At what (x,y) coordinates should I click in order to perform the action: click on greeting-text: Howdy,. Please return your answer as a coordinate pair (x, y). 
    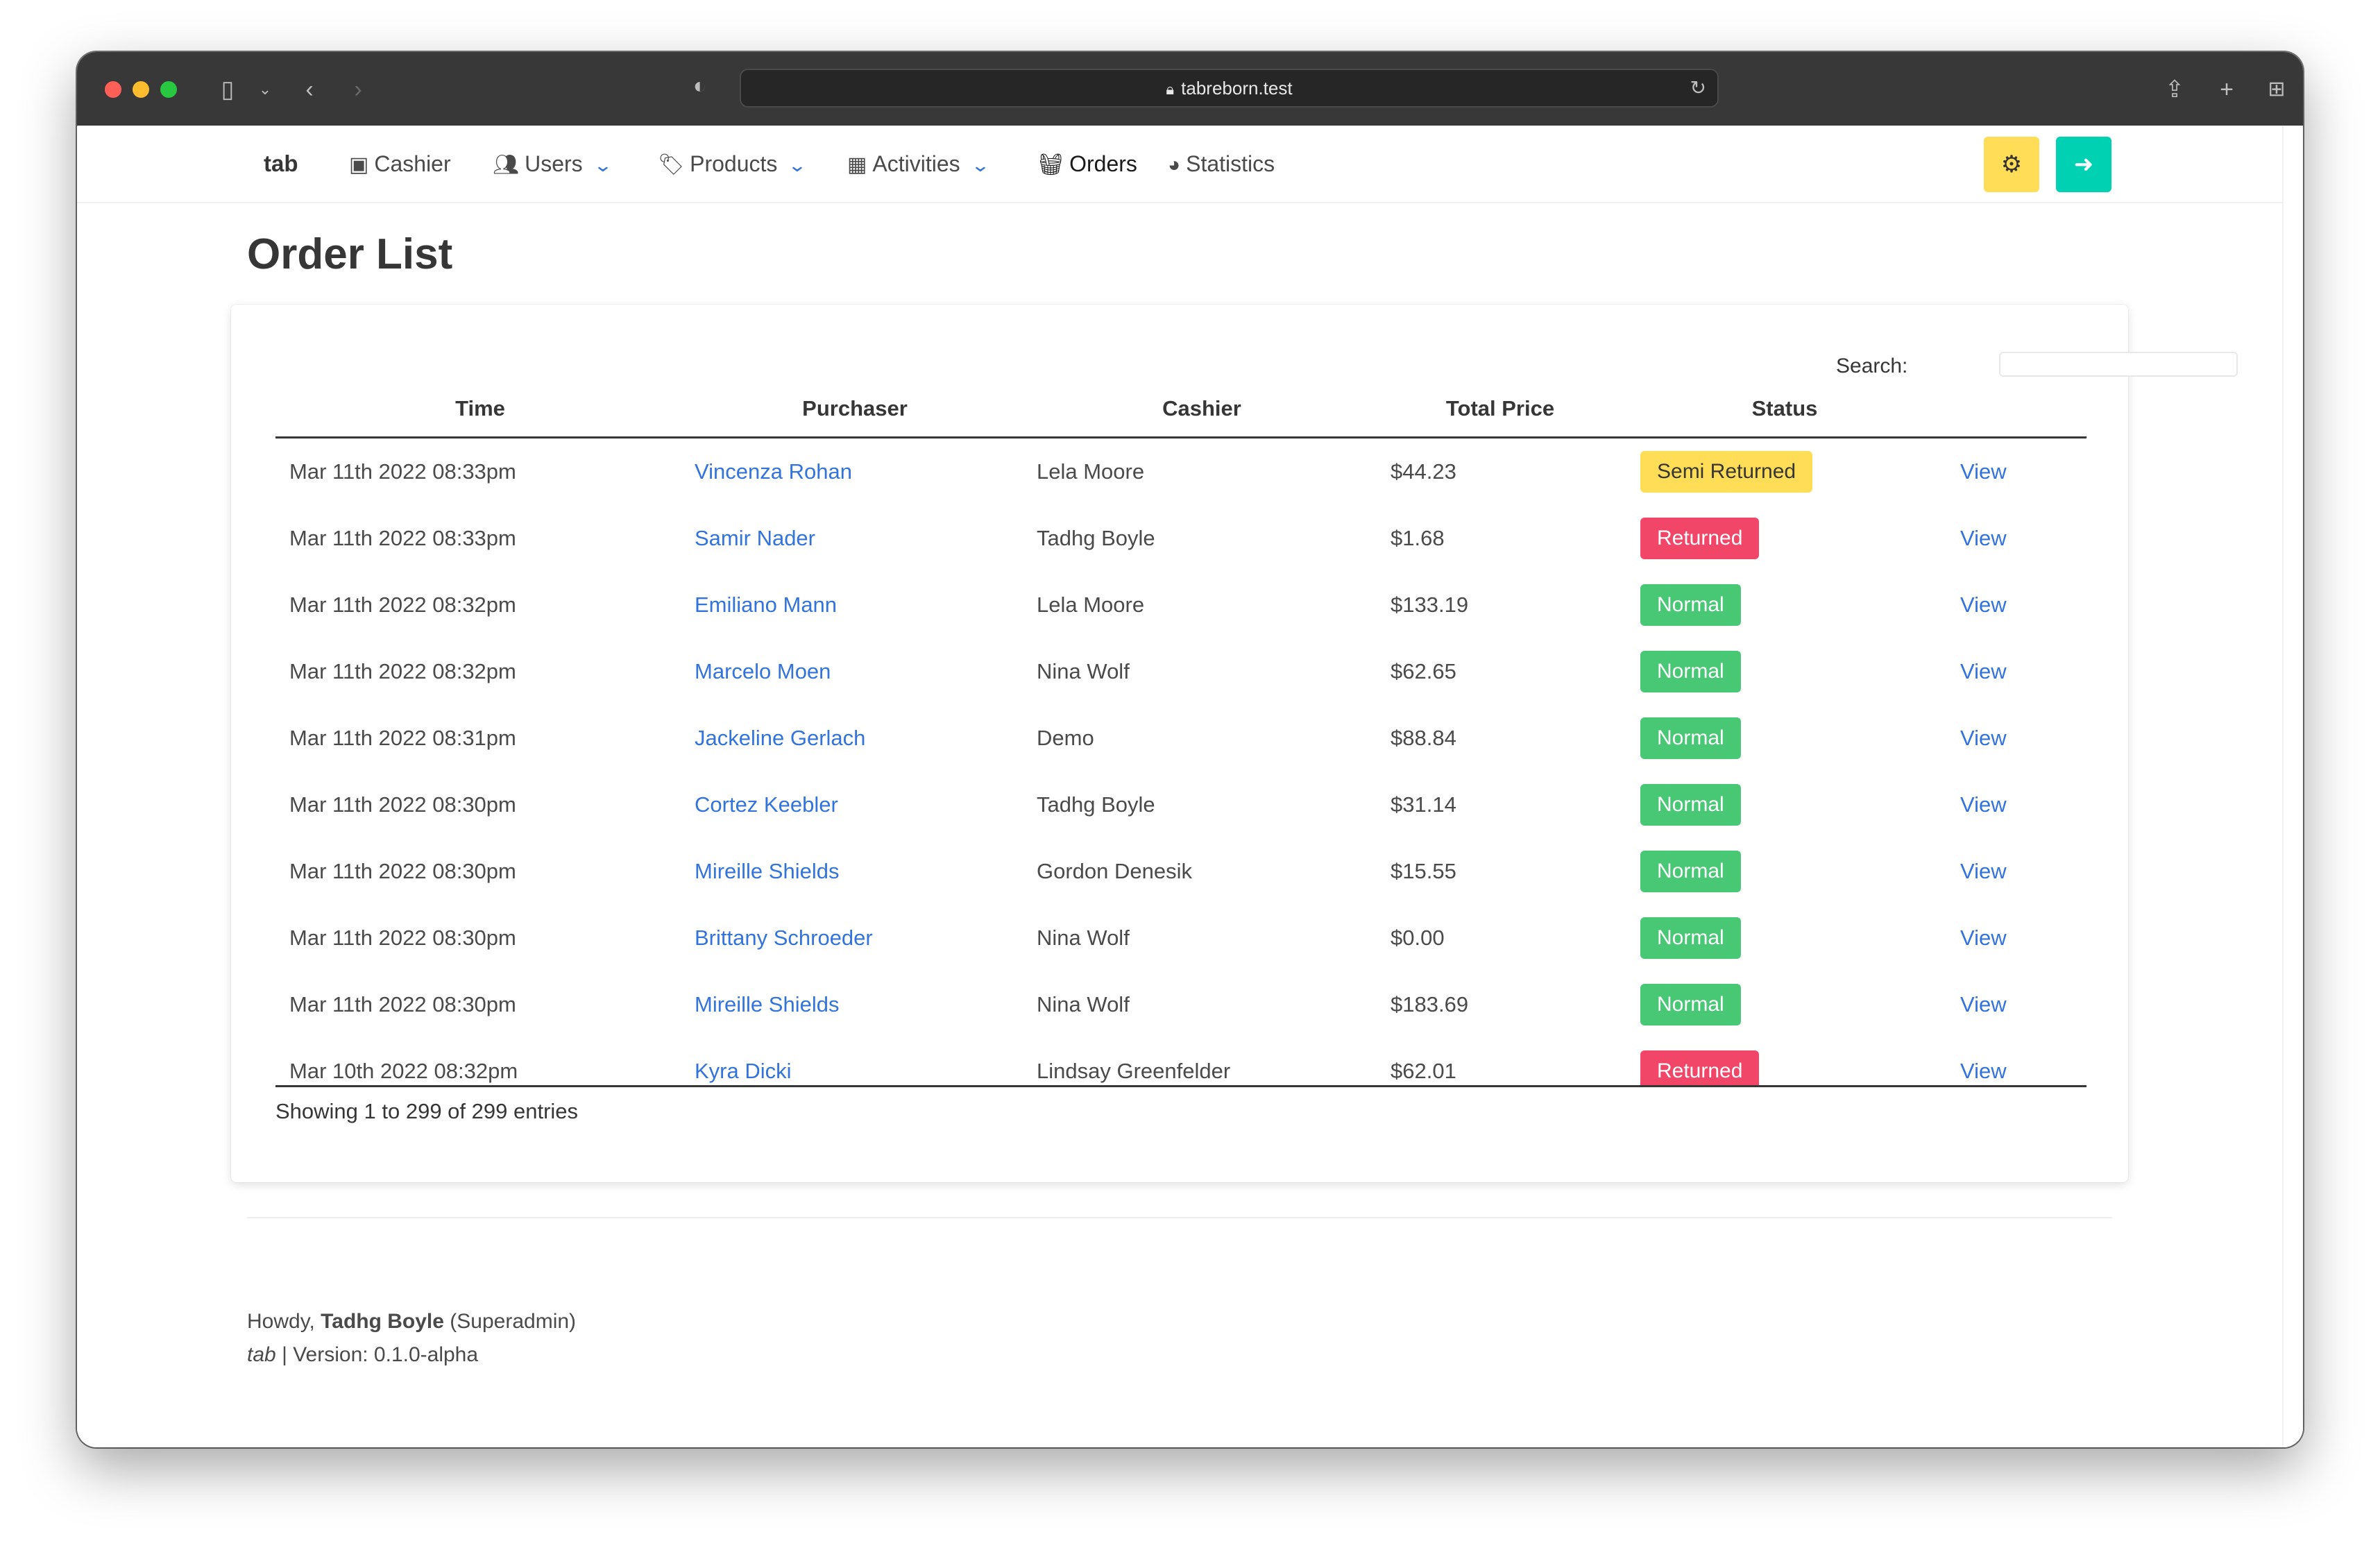
    Looking at the image, I should click on (281, 1321).